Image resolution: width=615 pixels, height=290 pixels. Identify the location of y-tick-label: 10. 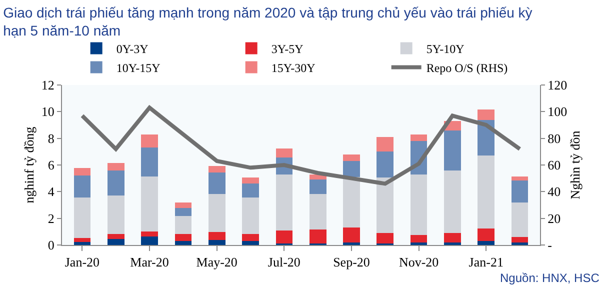
(47, 112).